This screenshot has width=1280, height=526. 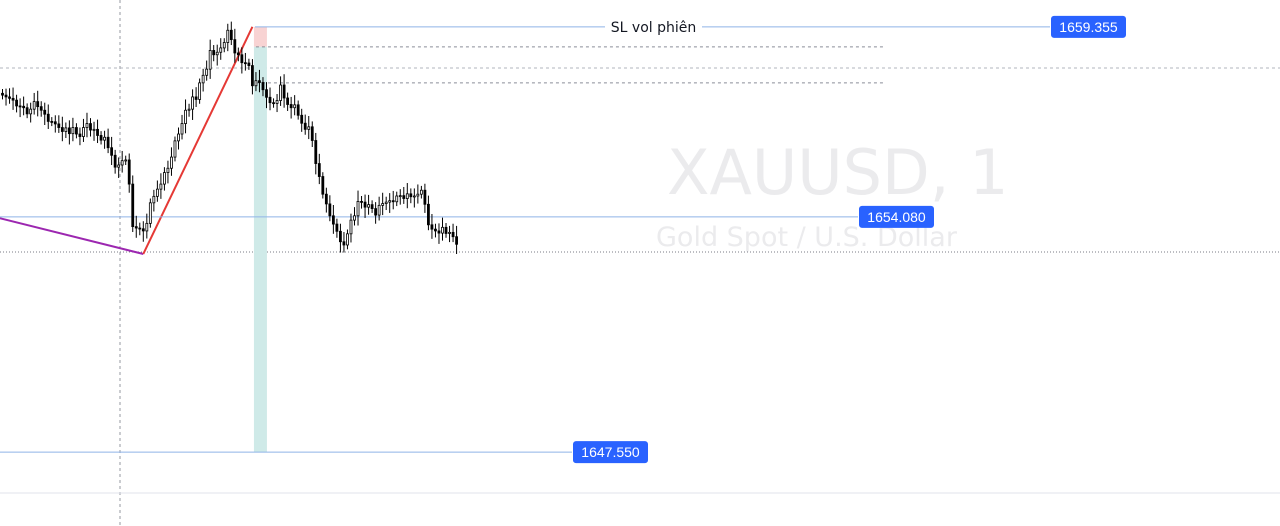 What do you see at coordinates (260, 36) in the screenshot?
I see `stop-loss-zone` at bounding box center [260, 36].